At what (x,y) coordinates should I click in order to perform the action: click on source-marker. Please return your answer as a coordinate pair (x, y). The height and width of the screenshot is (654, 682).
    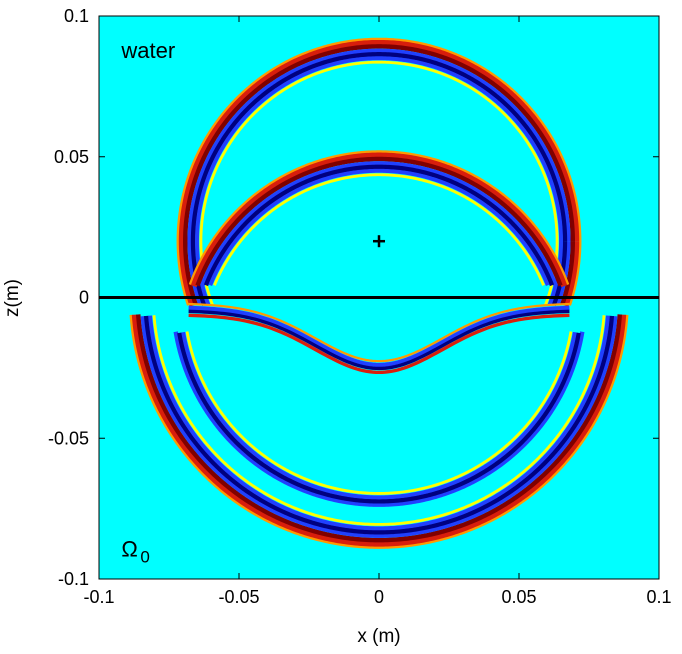
    Looking at the image, I should click on (379, 241).